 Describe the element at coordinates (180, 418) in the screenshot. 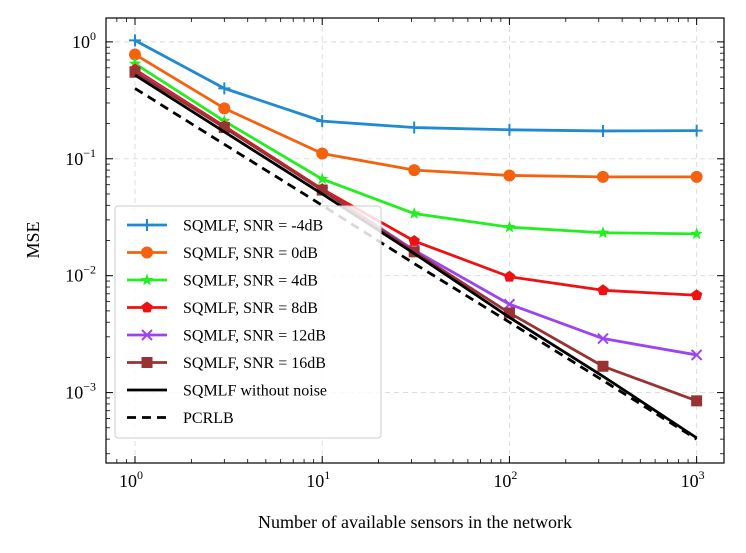

I see `legend-item: PCRLB` at that location.